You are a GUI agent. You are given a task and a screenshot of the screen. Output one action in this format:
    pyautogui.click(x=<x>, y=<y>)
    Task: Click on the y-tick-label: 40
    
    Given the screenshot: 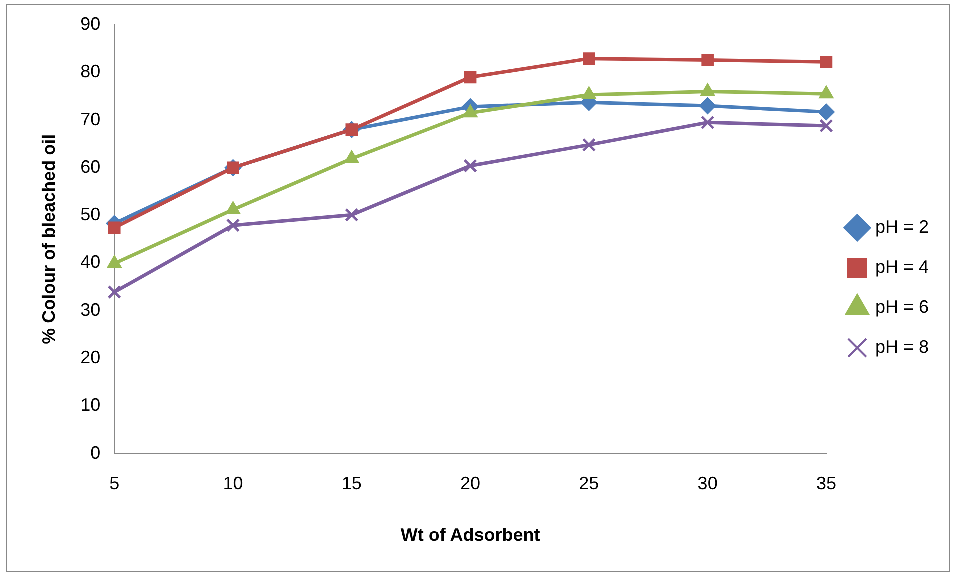 What is the action you would take?
    pyautogui.click(x=90, y=262)
    